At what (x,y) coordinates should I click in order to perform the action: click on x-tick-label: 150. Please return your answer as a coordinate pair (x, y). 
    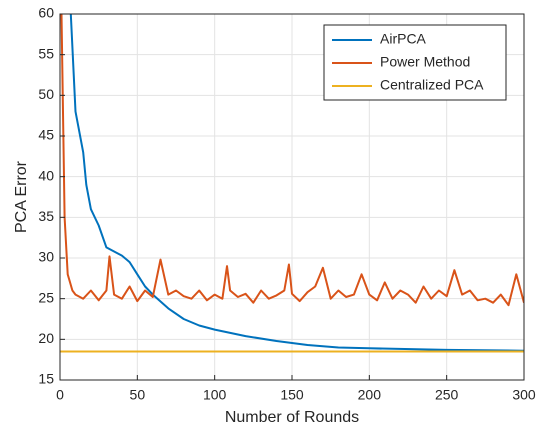
    Looking at the image, I should click on (292, 395).